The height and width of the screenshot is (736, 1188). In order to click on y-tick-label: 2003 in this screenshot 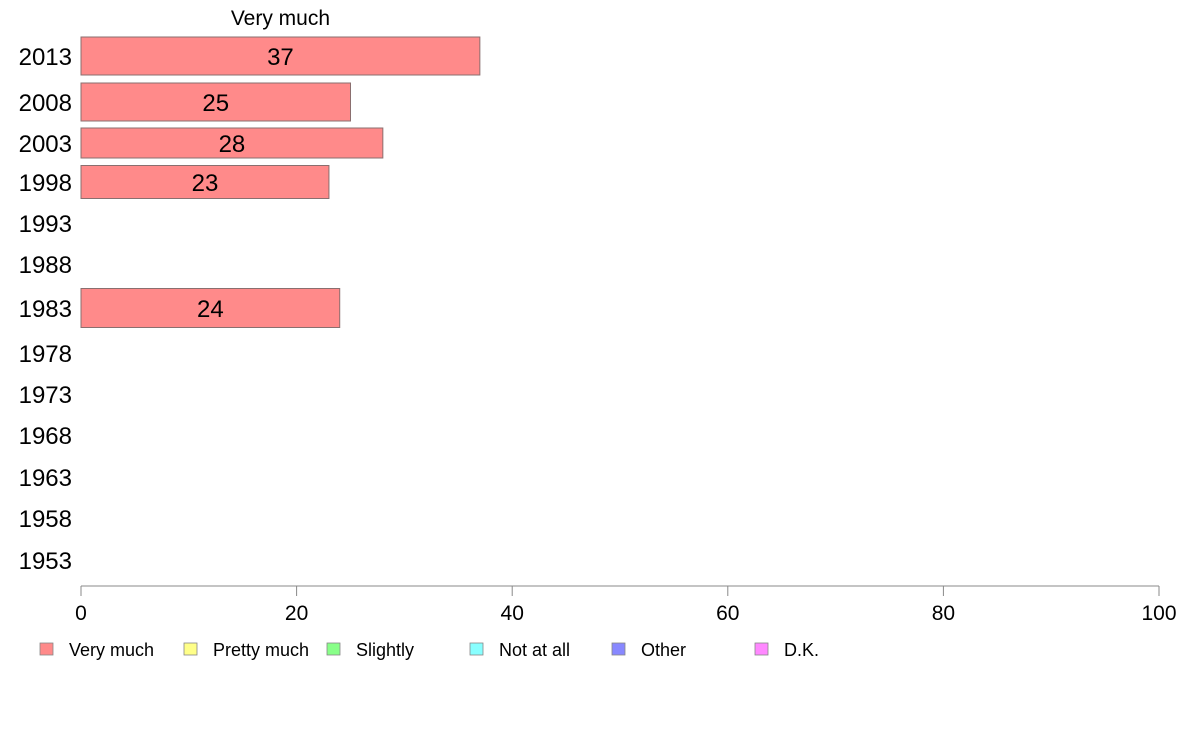, I will do `click(45, 144)`.